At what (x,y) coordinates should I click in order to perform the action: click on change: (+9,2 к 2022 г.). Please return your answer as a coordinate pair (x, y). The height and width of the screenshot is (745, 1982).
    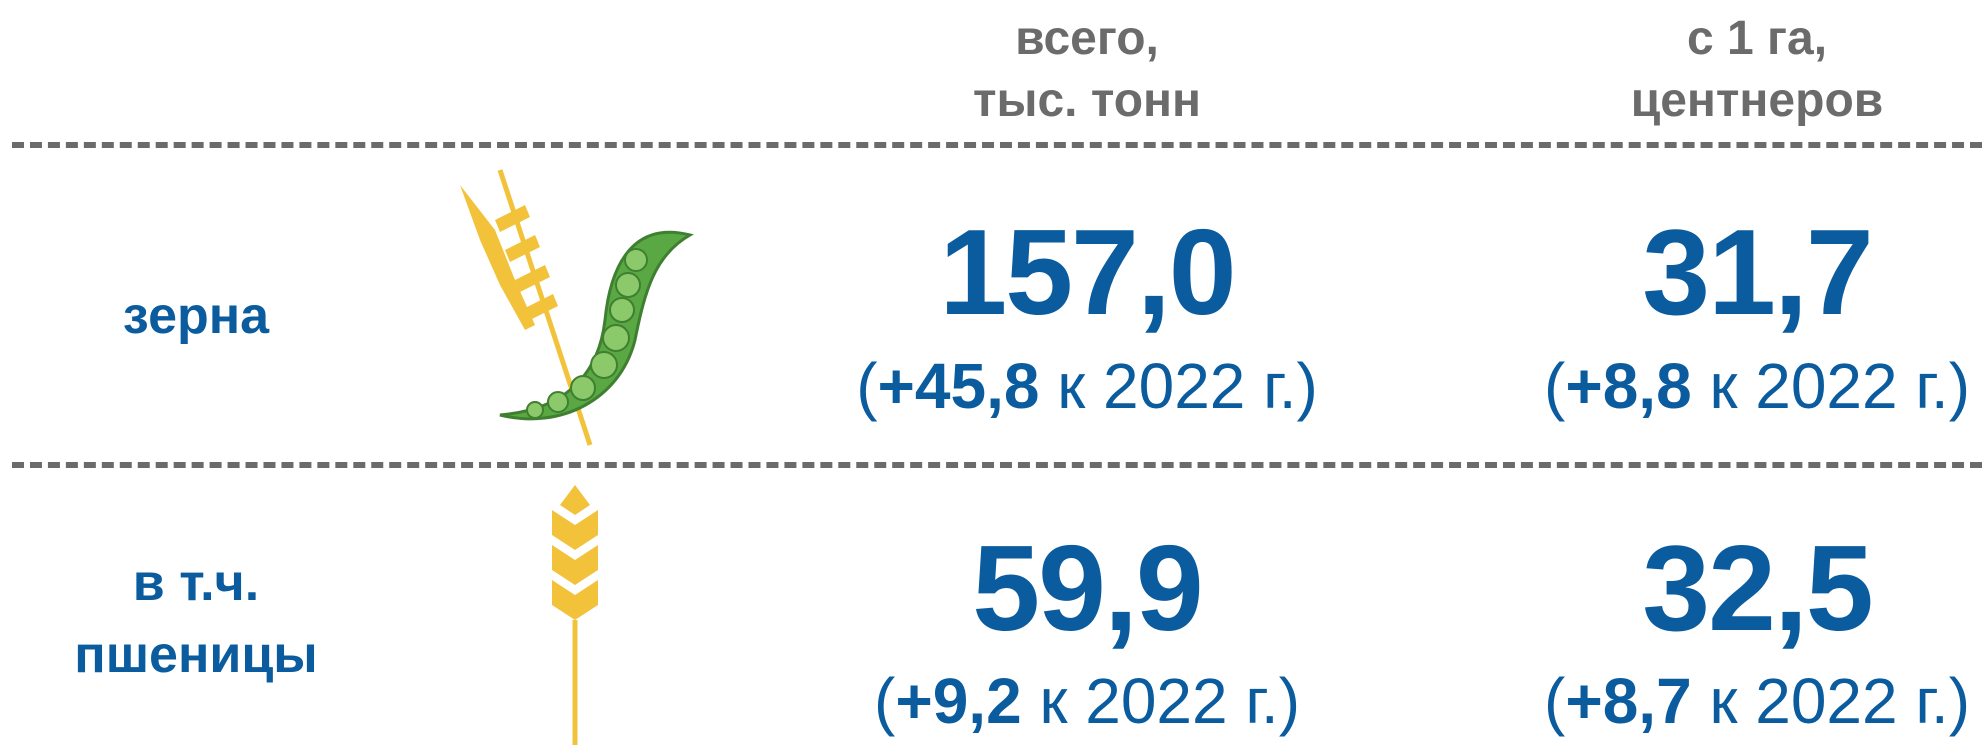
    Looking at the image, I should click on (1087, 701).